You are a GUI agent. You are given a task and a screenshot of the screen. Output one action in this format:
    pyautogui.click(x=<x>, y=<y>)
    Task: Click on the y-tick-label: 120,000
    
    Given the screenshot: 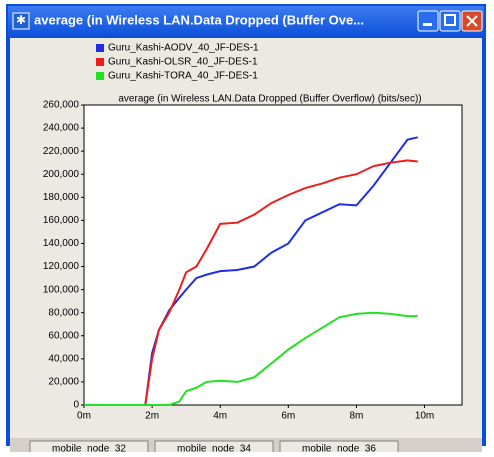 What is the action you would take?
    pyautogui.click(x=61, y=266)
    